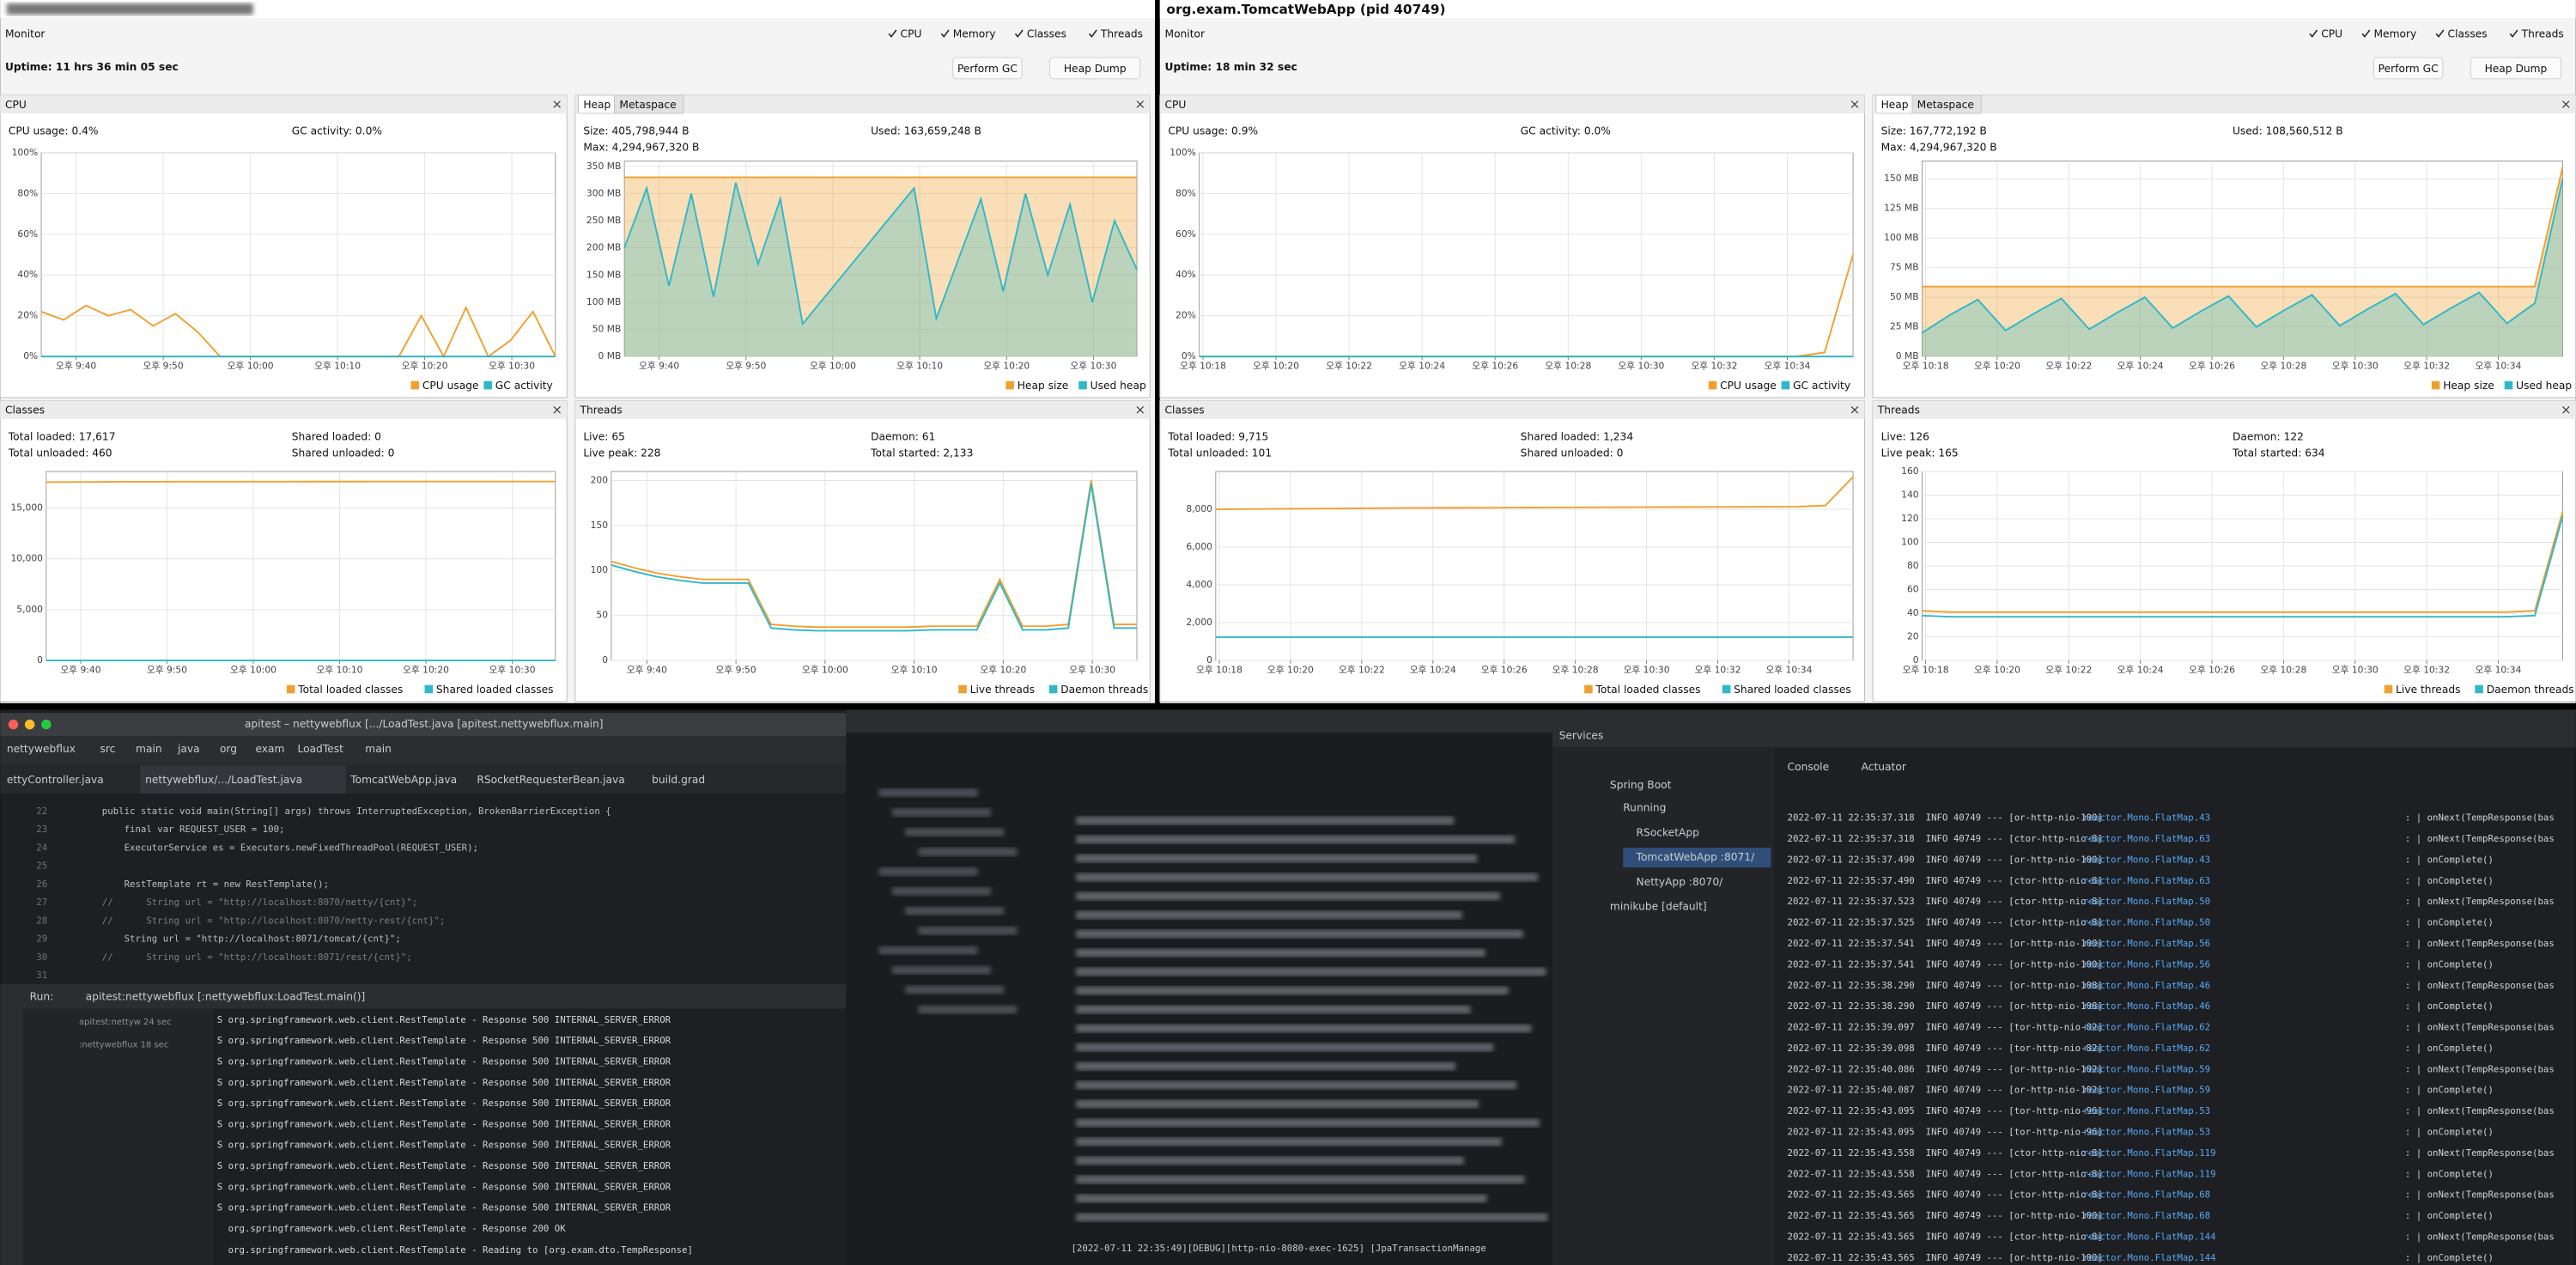 This screenshot has height=1265, width=2576. Describe the element at coordinates (2480, 838) in the screenshot. I see `log-message: : | onNext(TempResponse(bas` at that location.